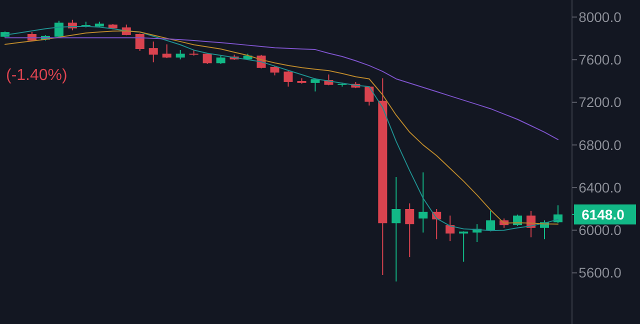  What do you see at coordinates (600, 60) in the screenshot?
I see `y-tick-label: 7600.0` at bounding box center [600, 60].